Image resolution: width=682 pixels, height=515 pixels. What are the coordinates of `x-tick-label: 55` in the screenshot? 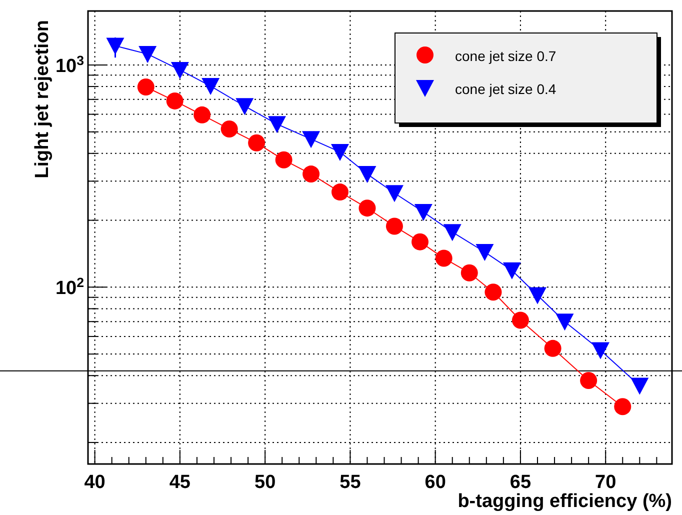 It's located at (351, 482).